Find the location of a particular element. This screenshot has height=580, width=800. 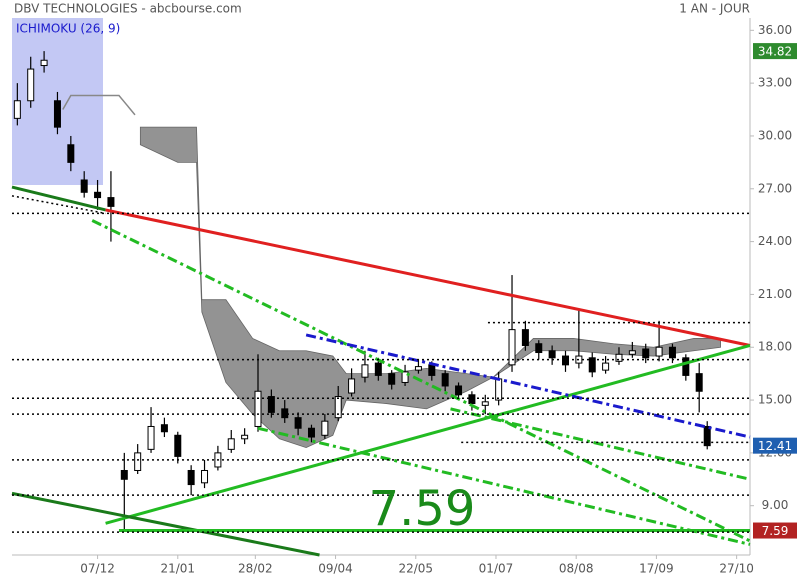

x-tick-label: 21/01 is located at coordinates (177, 569).